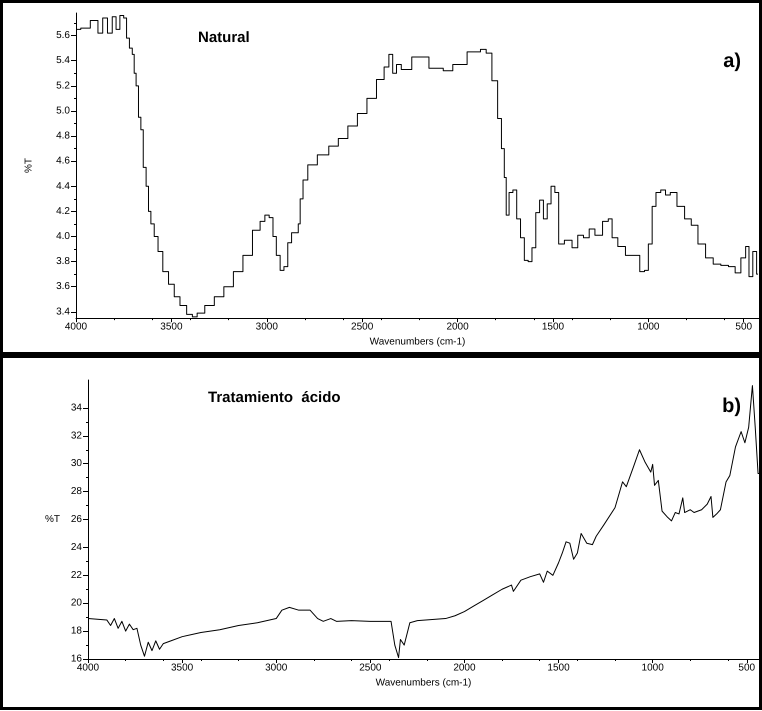 This screenshot has height=711, width=762. What do you see at coordinates (63, 86) in the screenshot?
I see `y-tick-label: 5.2` at bounding box center [63, 86].